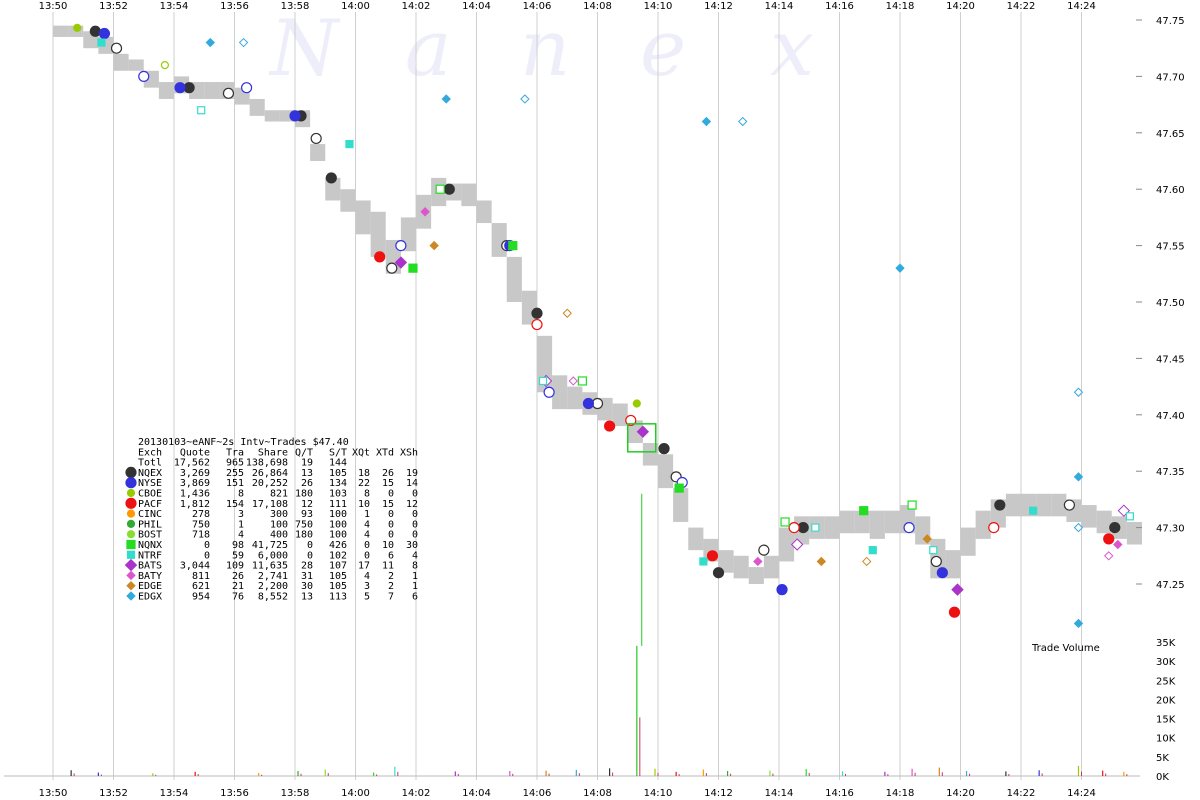  Describe the element at coordinates (131, 524) in the screenshot. I see `legend-marker-phil` at that location.